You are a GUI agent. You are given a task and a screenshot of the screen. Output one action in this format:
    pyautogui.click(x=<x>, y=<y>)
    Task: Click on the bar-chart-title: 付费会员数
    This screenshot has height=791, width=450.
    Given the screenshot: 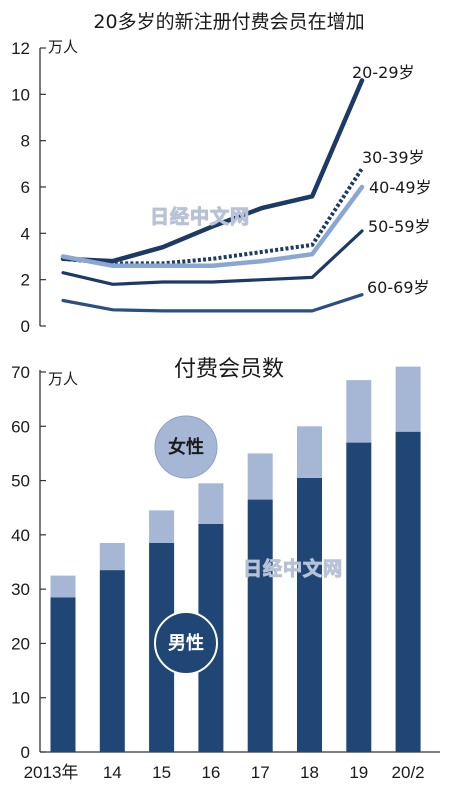 What is the action you would take?
    pyautogui.click(x=229, y=369)
    